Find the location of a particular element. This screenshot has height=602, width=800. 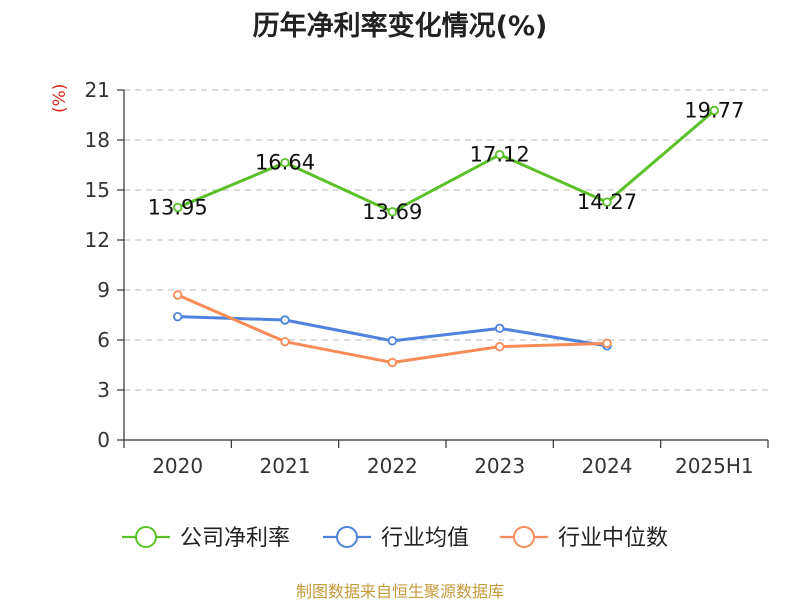

legend-item-industry_avg: 行业均值 is located at coordinates (396, 538).